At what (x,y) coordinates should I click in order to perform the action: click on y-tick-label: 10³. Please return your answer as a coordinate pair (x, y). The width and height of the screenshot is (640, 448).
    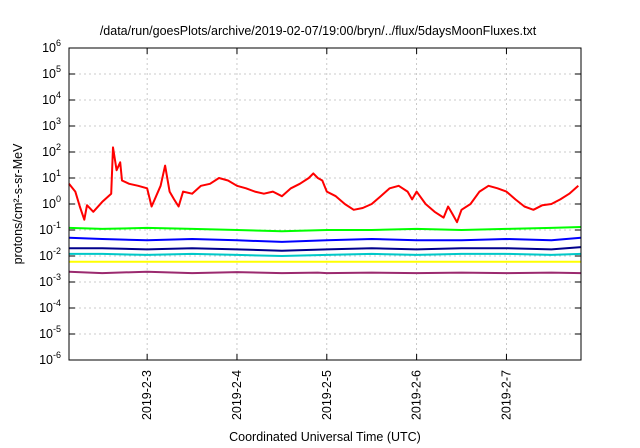
    Looking at the image, I should click on (51, 124).